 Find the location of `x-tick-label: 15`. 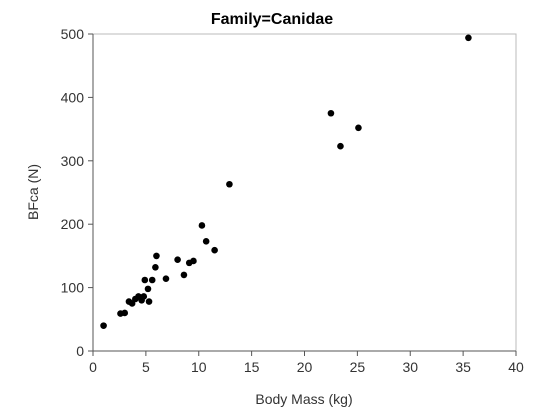

x-tick-label: 15 is located at coordinates (252, 367).